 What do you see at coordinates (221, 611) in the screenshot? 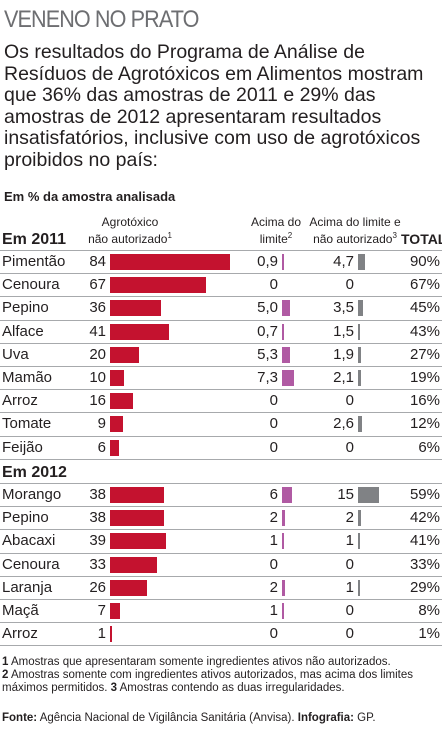
I see `table-row: Maçã 7 1 0 8%` at bounding box center [221, 611].